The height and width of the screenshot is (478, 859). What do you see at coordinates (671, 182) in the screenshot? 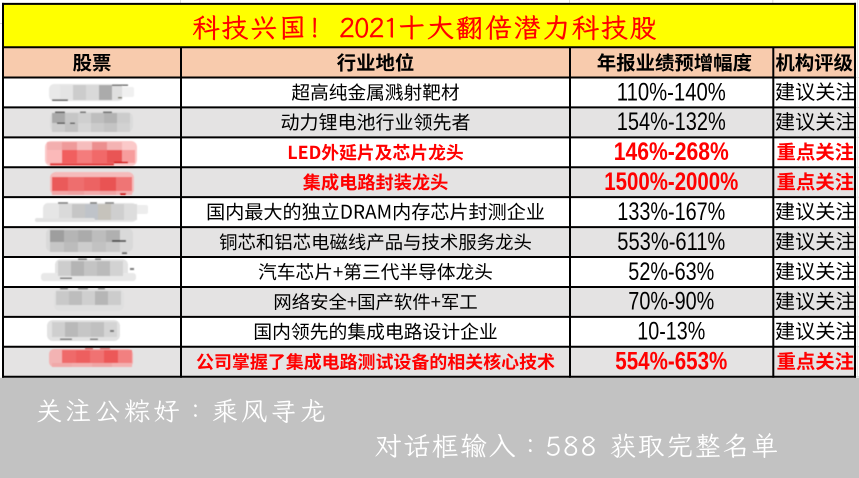
I see `svg-text: 1500%-2000%` at bounding box center [671, 182].